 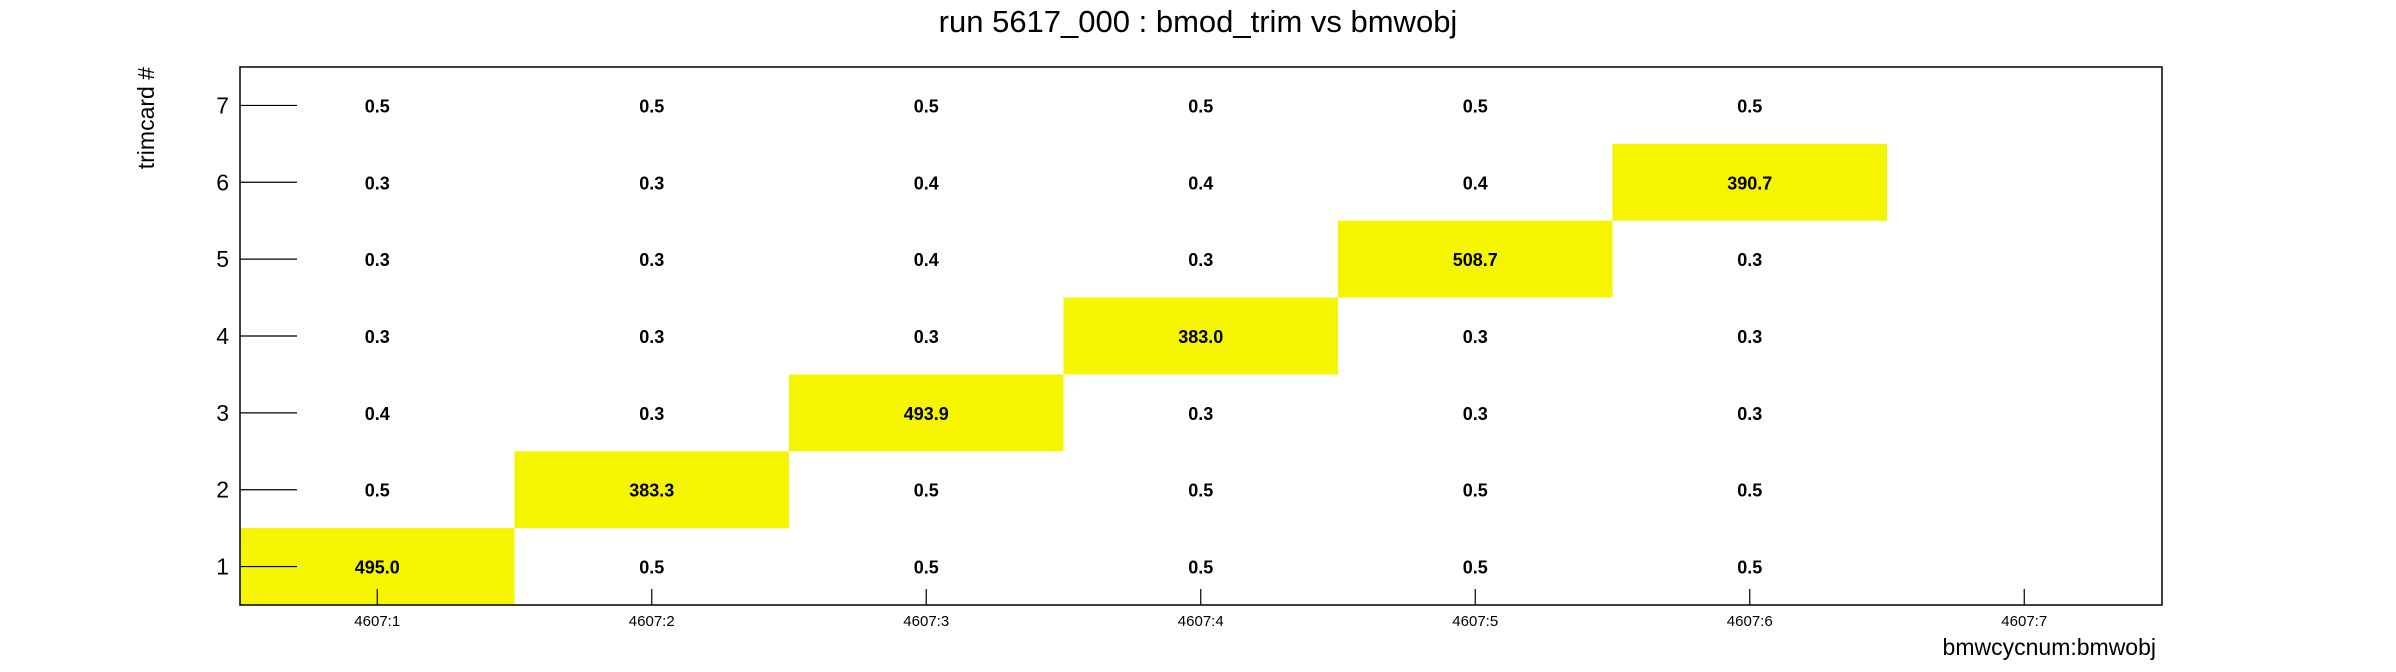 What do you see at coordinates (1750, 621) in the screenshot?
I see `x-tick-label: 4607:6` at bounding box center [1750, 621].